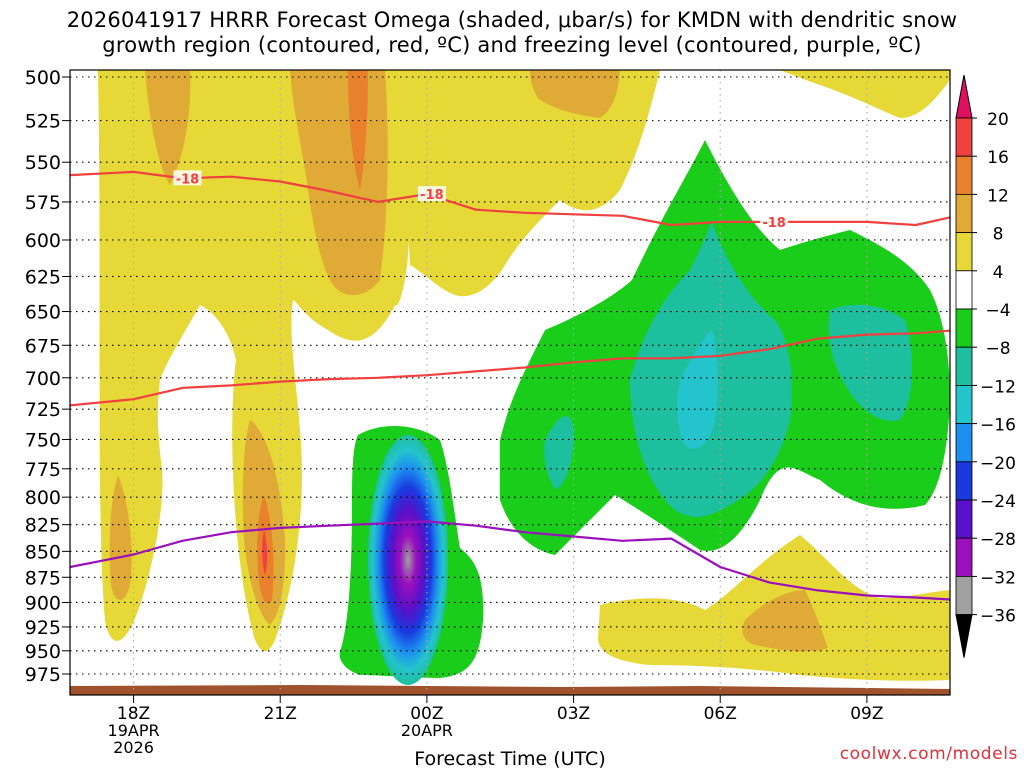 The width and height of the screenshot is (1024, 768). Describe the element at coordinates (43, 379) in the screenshot. I see `y-tick-label: 700` at that location.